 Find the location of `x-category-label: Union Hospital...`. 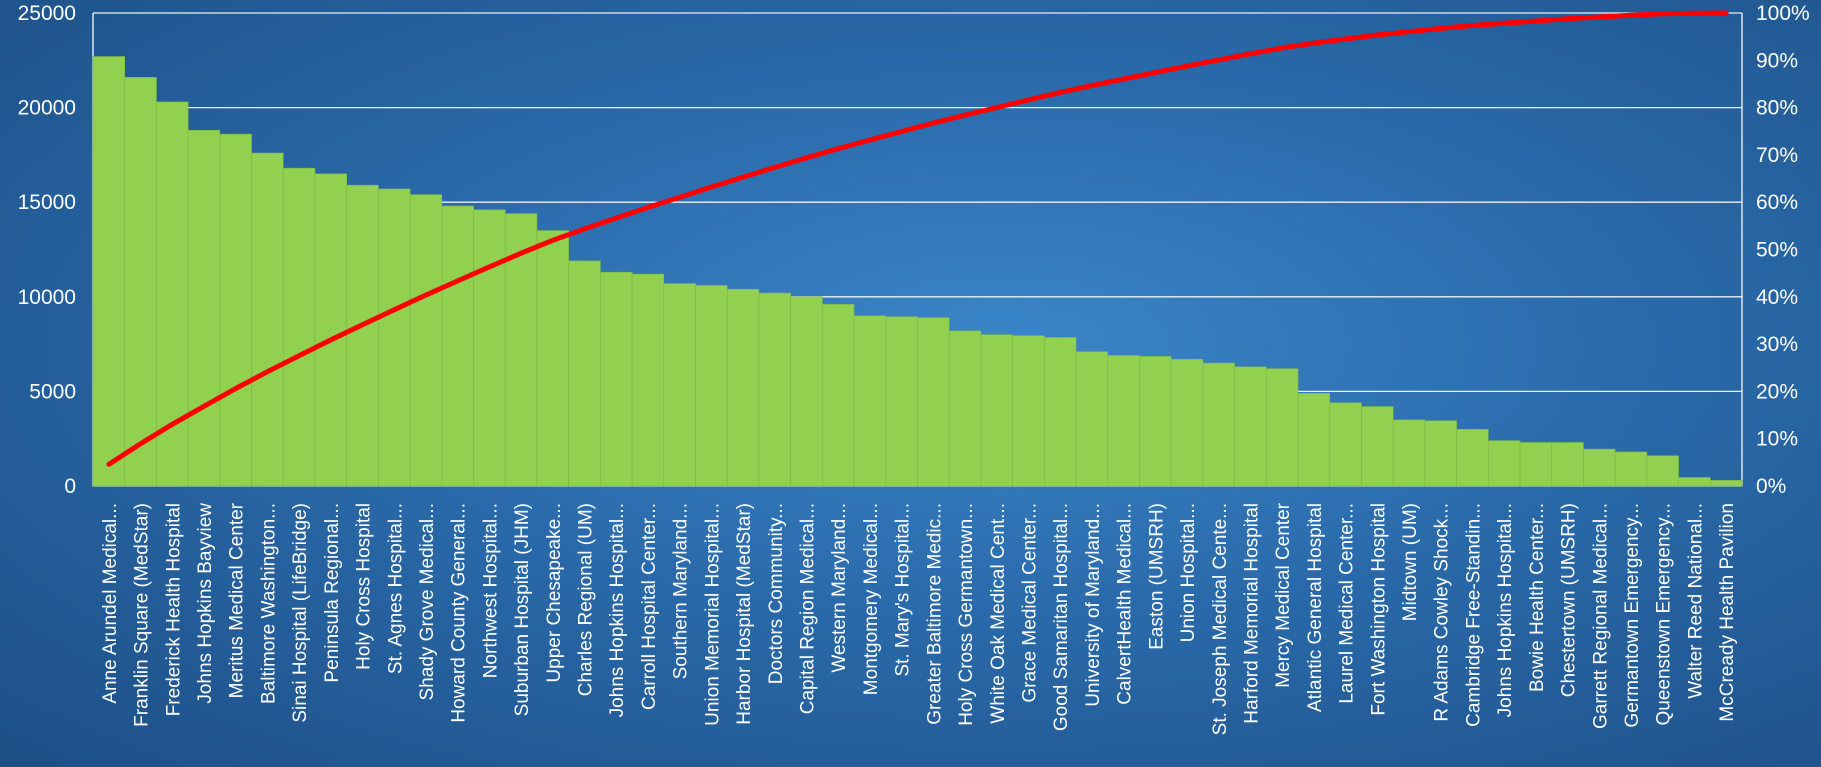

x-category-label: Union Hospital... is located at coordinates (1188, 572).